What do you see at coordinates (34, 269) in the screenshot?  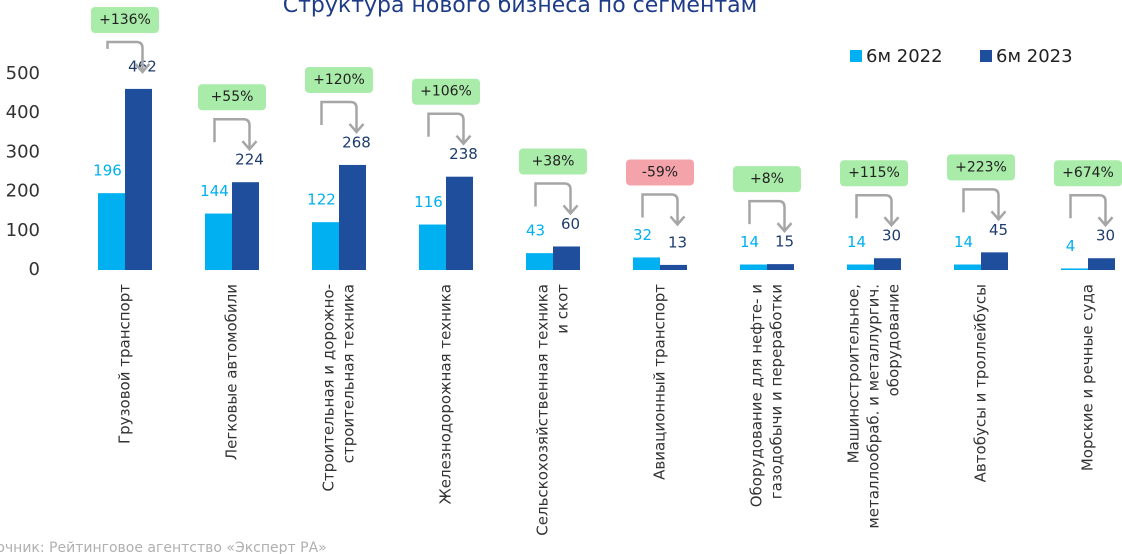 I see `y-tick-label: 0` at bounding box center [34, 269].